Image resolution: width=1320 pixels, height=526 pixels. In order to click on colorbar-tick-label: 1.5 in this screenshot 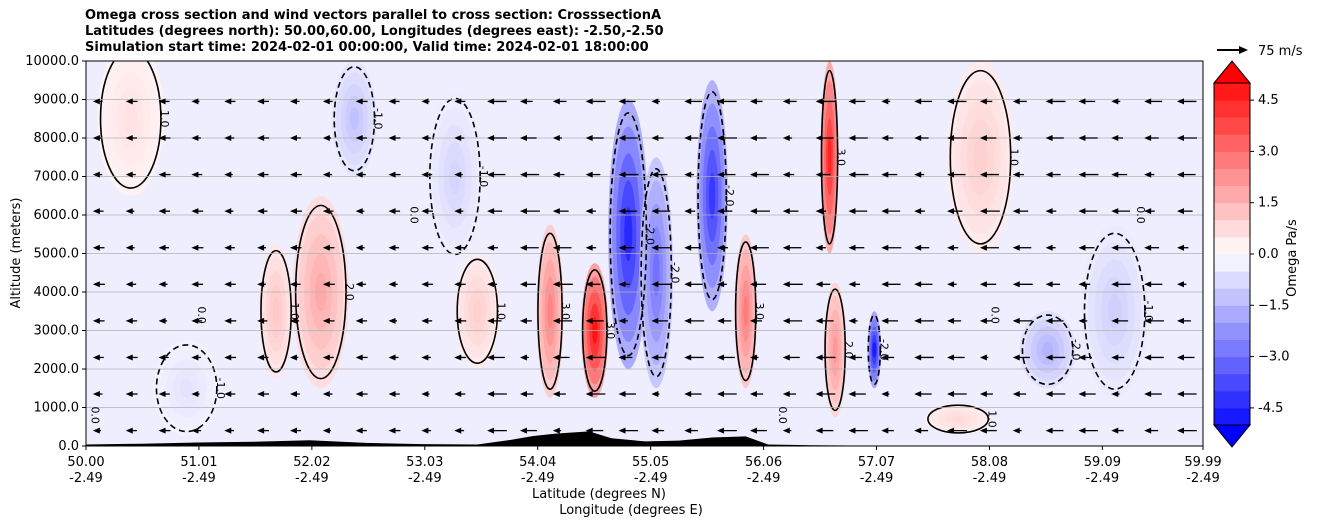, I will do `click(1268, 203)`.